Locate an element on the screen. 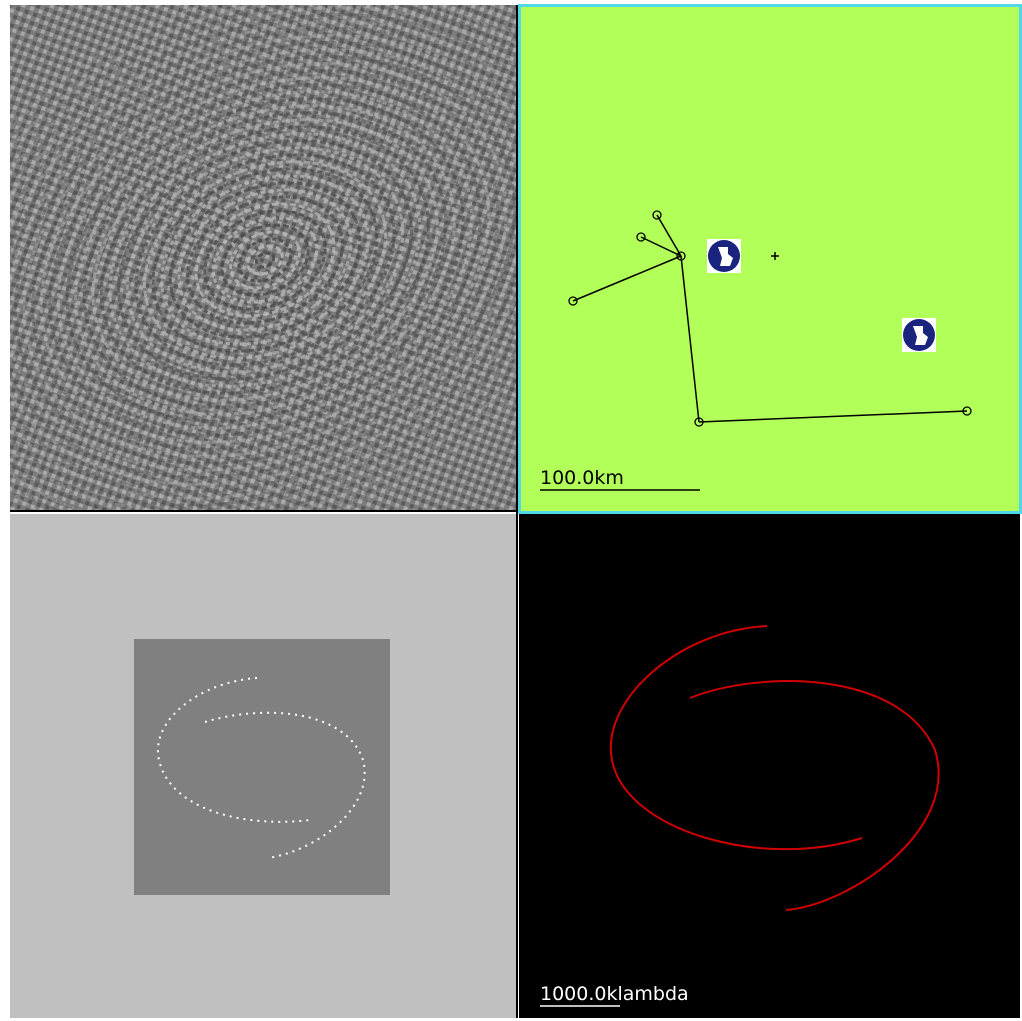 The height and width of the screenshot is (1021, 1022). ripple-ring is located at coordinates (265, 260).